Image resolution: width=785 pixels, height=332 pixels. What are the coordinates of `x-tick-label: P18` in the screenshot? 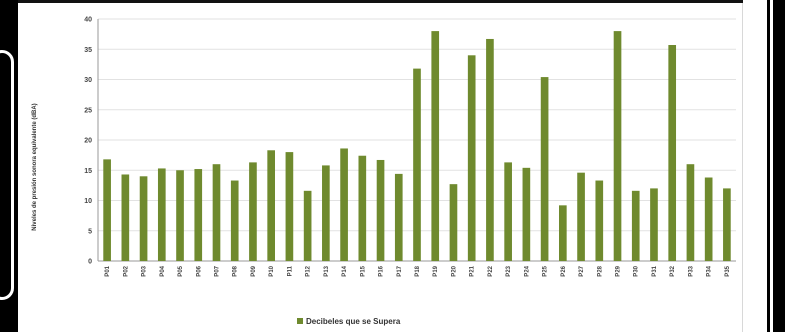 It's located at (418, 270).